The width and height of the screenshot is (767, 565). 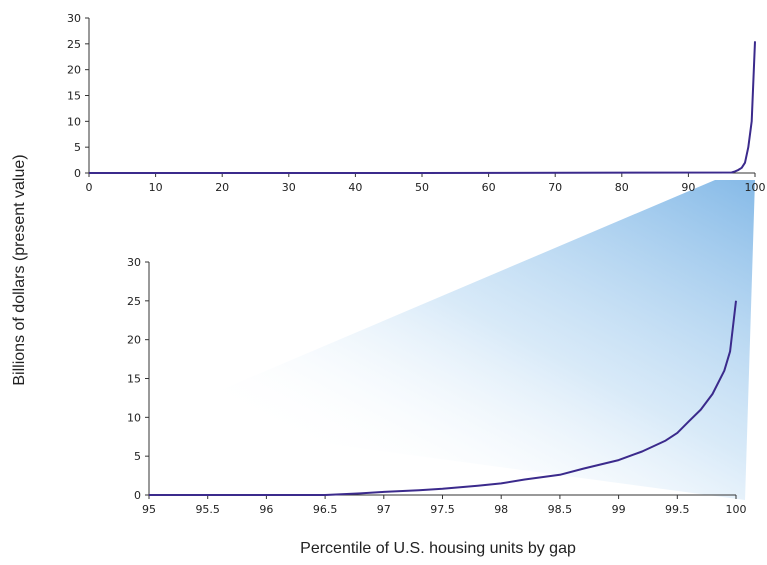 I want to click on bottom-x-tick-label: 97, so click(x=384, y=509).